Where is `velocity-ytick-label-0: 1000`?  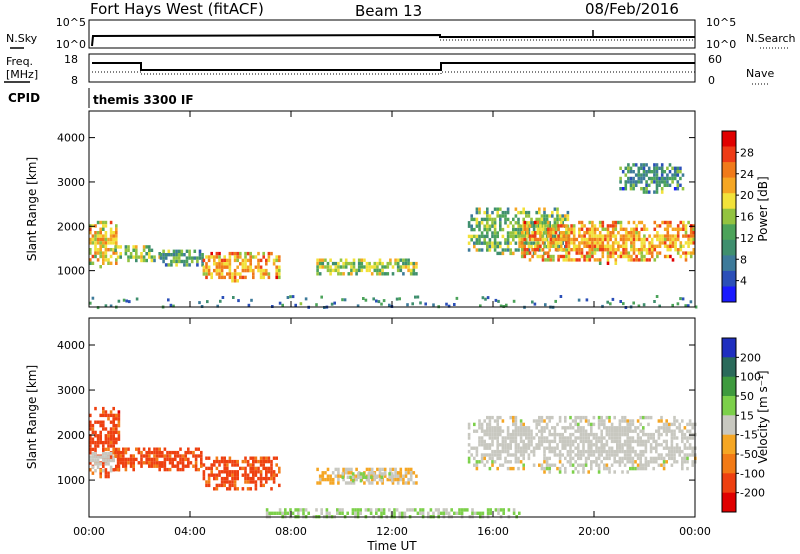 velocity-ytick-label-0: 1000 is located at coordinates (71, 480).